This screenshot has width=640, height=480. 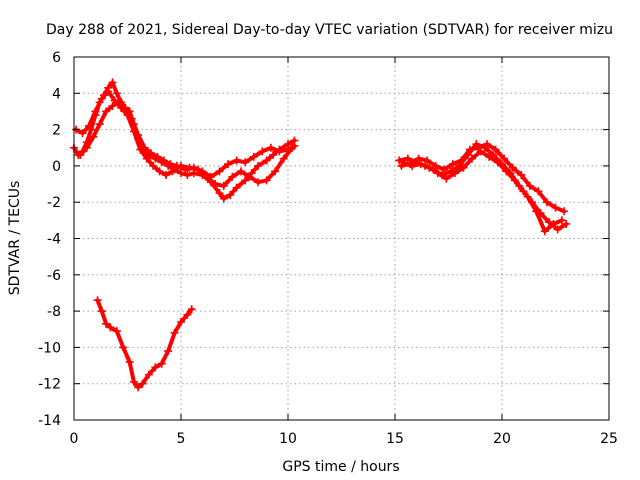 What do you see at coordinates (502, 439) in the screenshot?
I see `x-tick-label: 20` at bounding box center [502, 439].